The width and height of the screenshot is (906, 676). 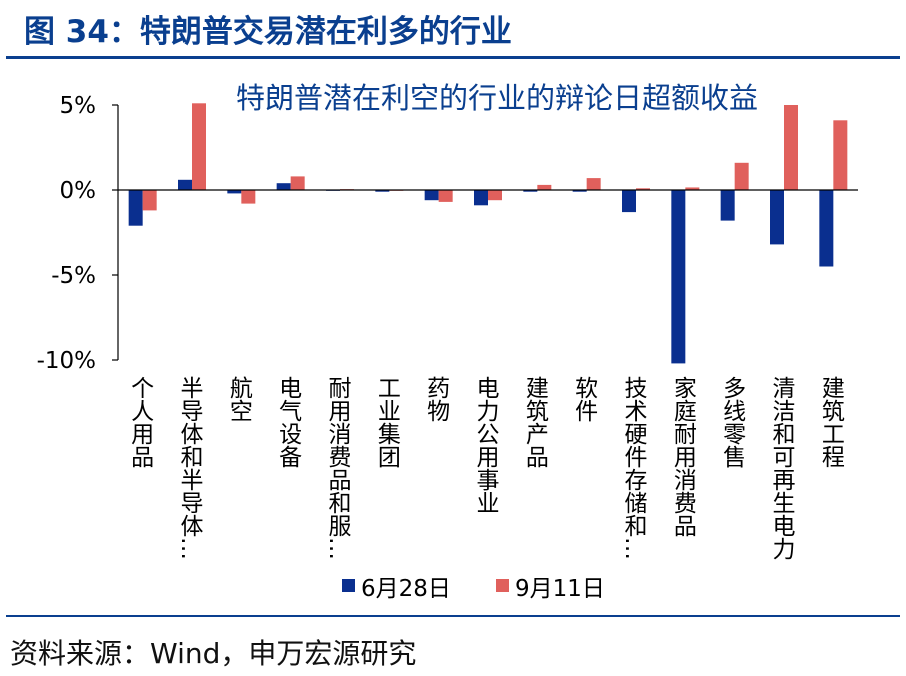 I want to click on y-tick-label: 5%, so click(x=78, y=106).